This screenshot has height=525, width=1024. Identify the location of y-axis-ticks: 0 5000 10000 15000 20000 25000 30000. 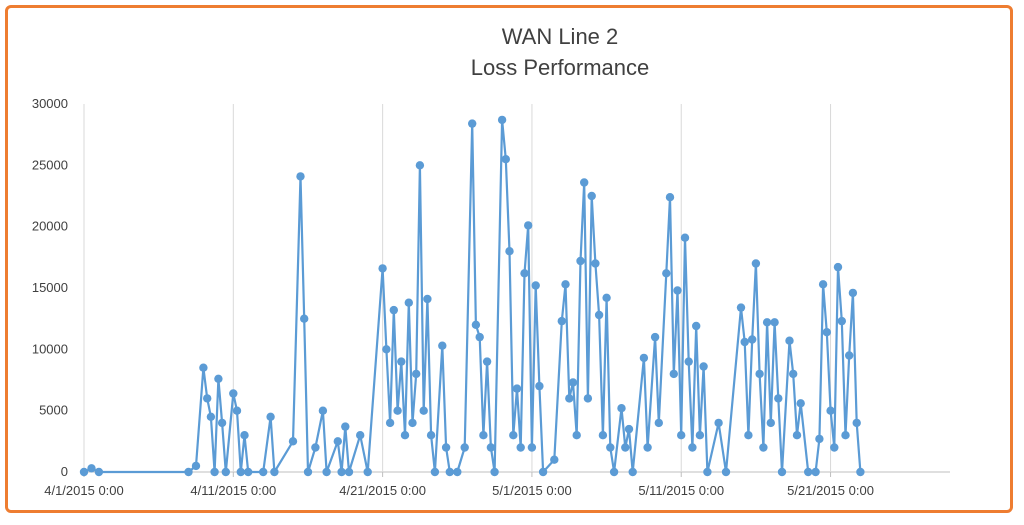
(50, 287).